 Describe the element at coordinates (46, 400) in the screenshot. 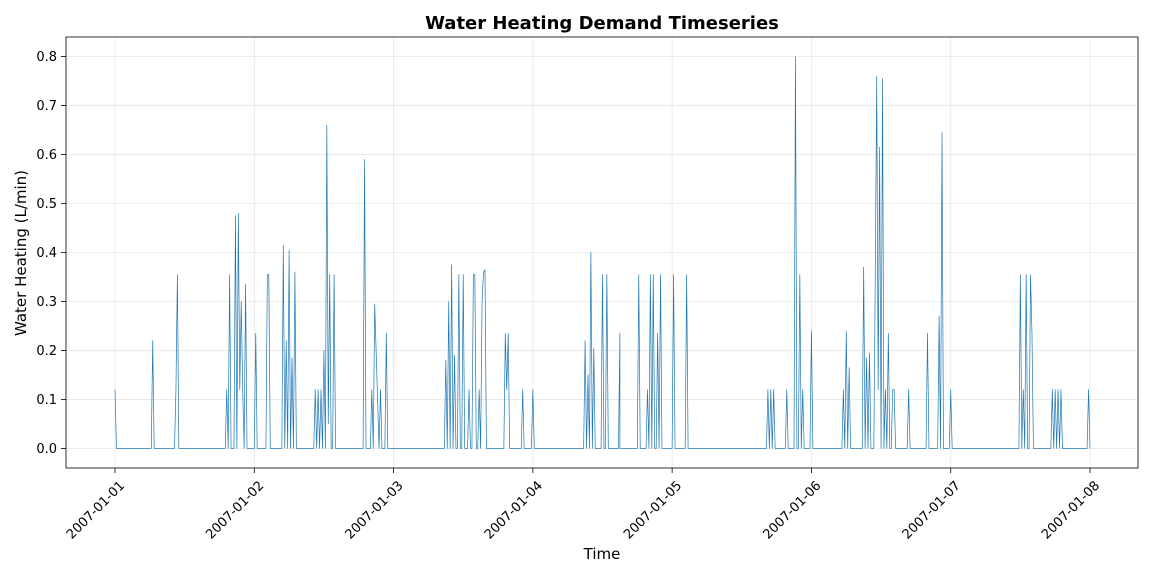

I see `y-tick-label: 0.1` at that location.